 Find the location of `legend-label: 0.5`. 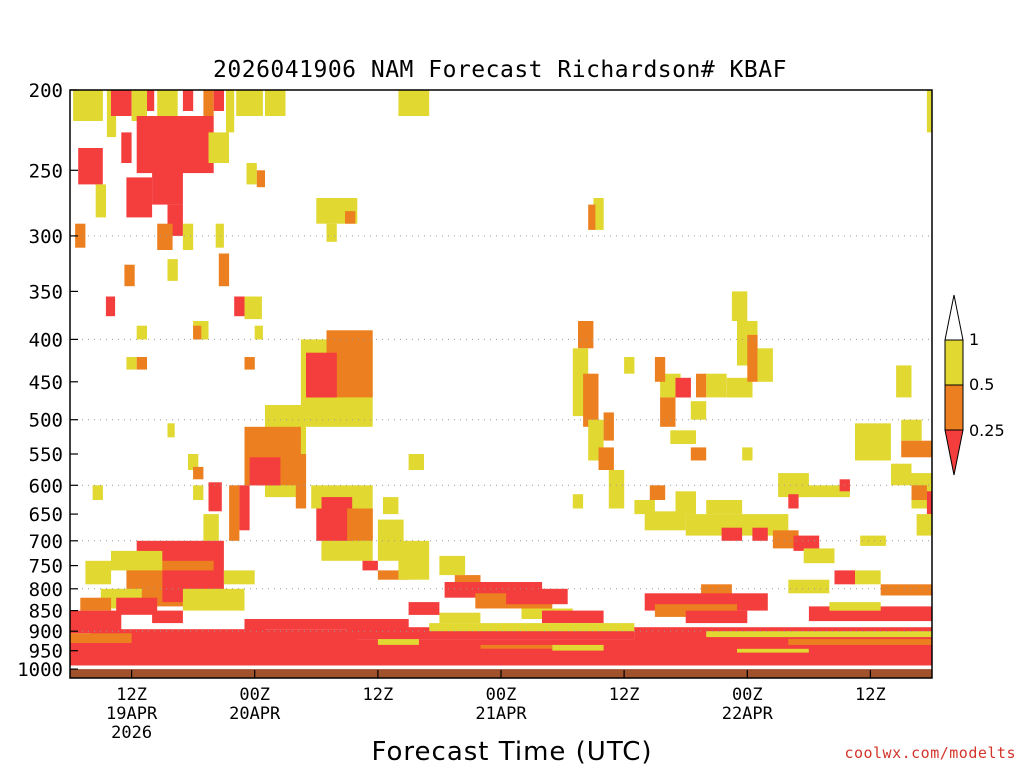

legend-label: 0.5 is located at coordinates (981, 384).